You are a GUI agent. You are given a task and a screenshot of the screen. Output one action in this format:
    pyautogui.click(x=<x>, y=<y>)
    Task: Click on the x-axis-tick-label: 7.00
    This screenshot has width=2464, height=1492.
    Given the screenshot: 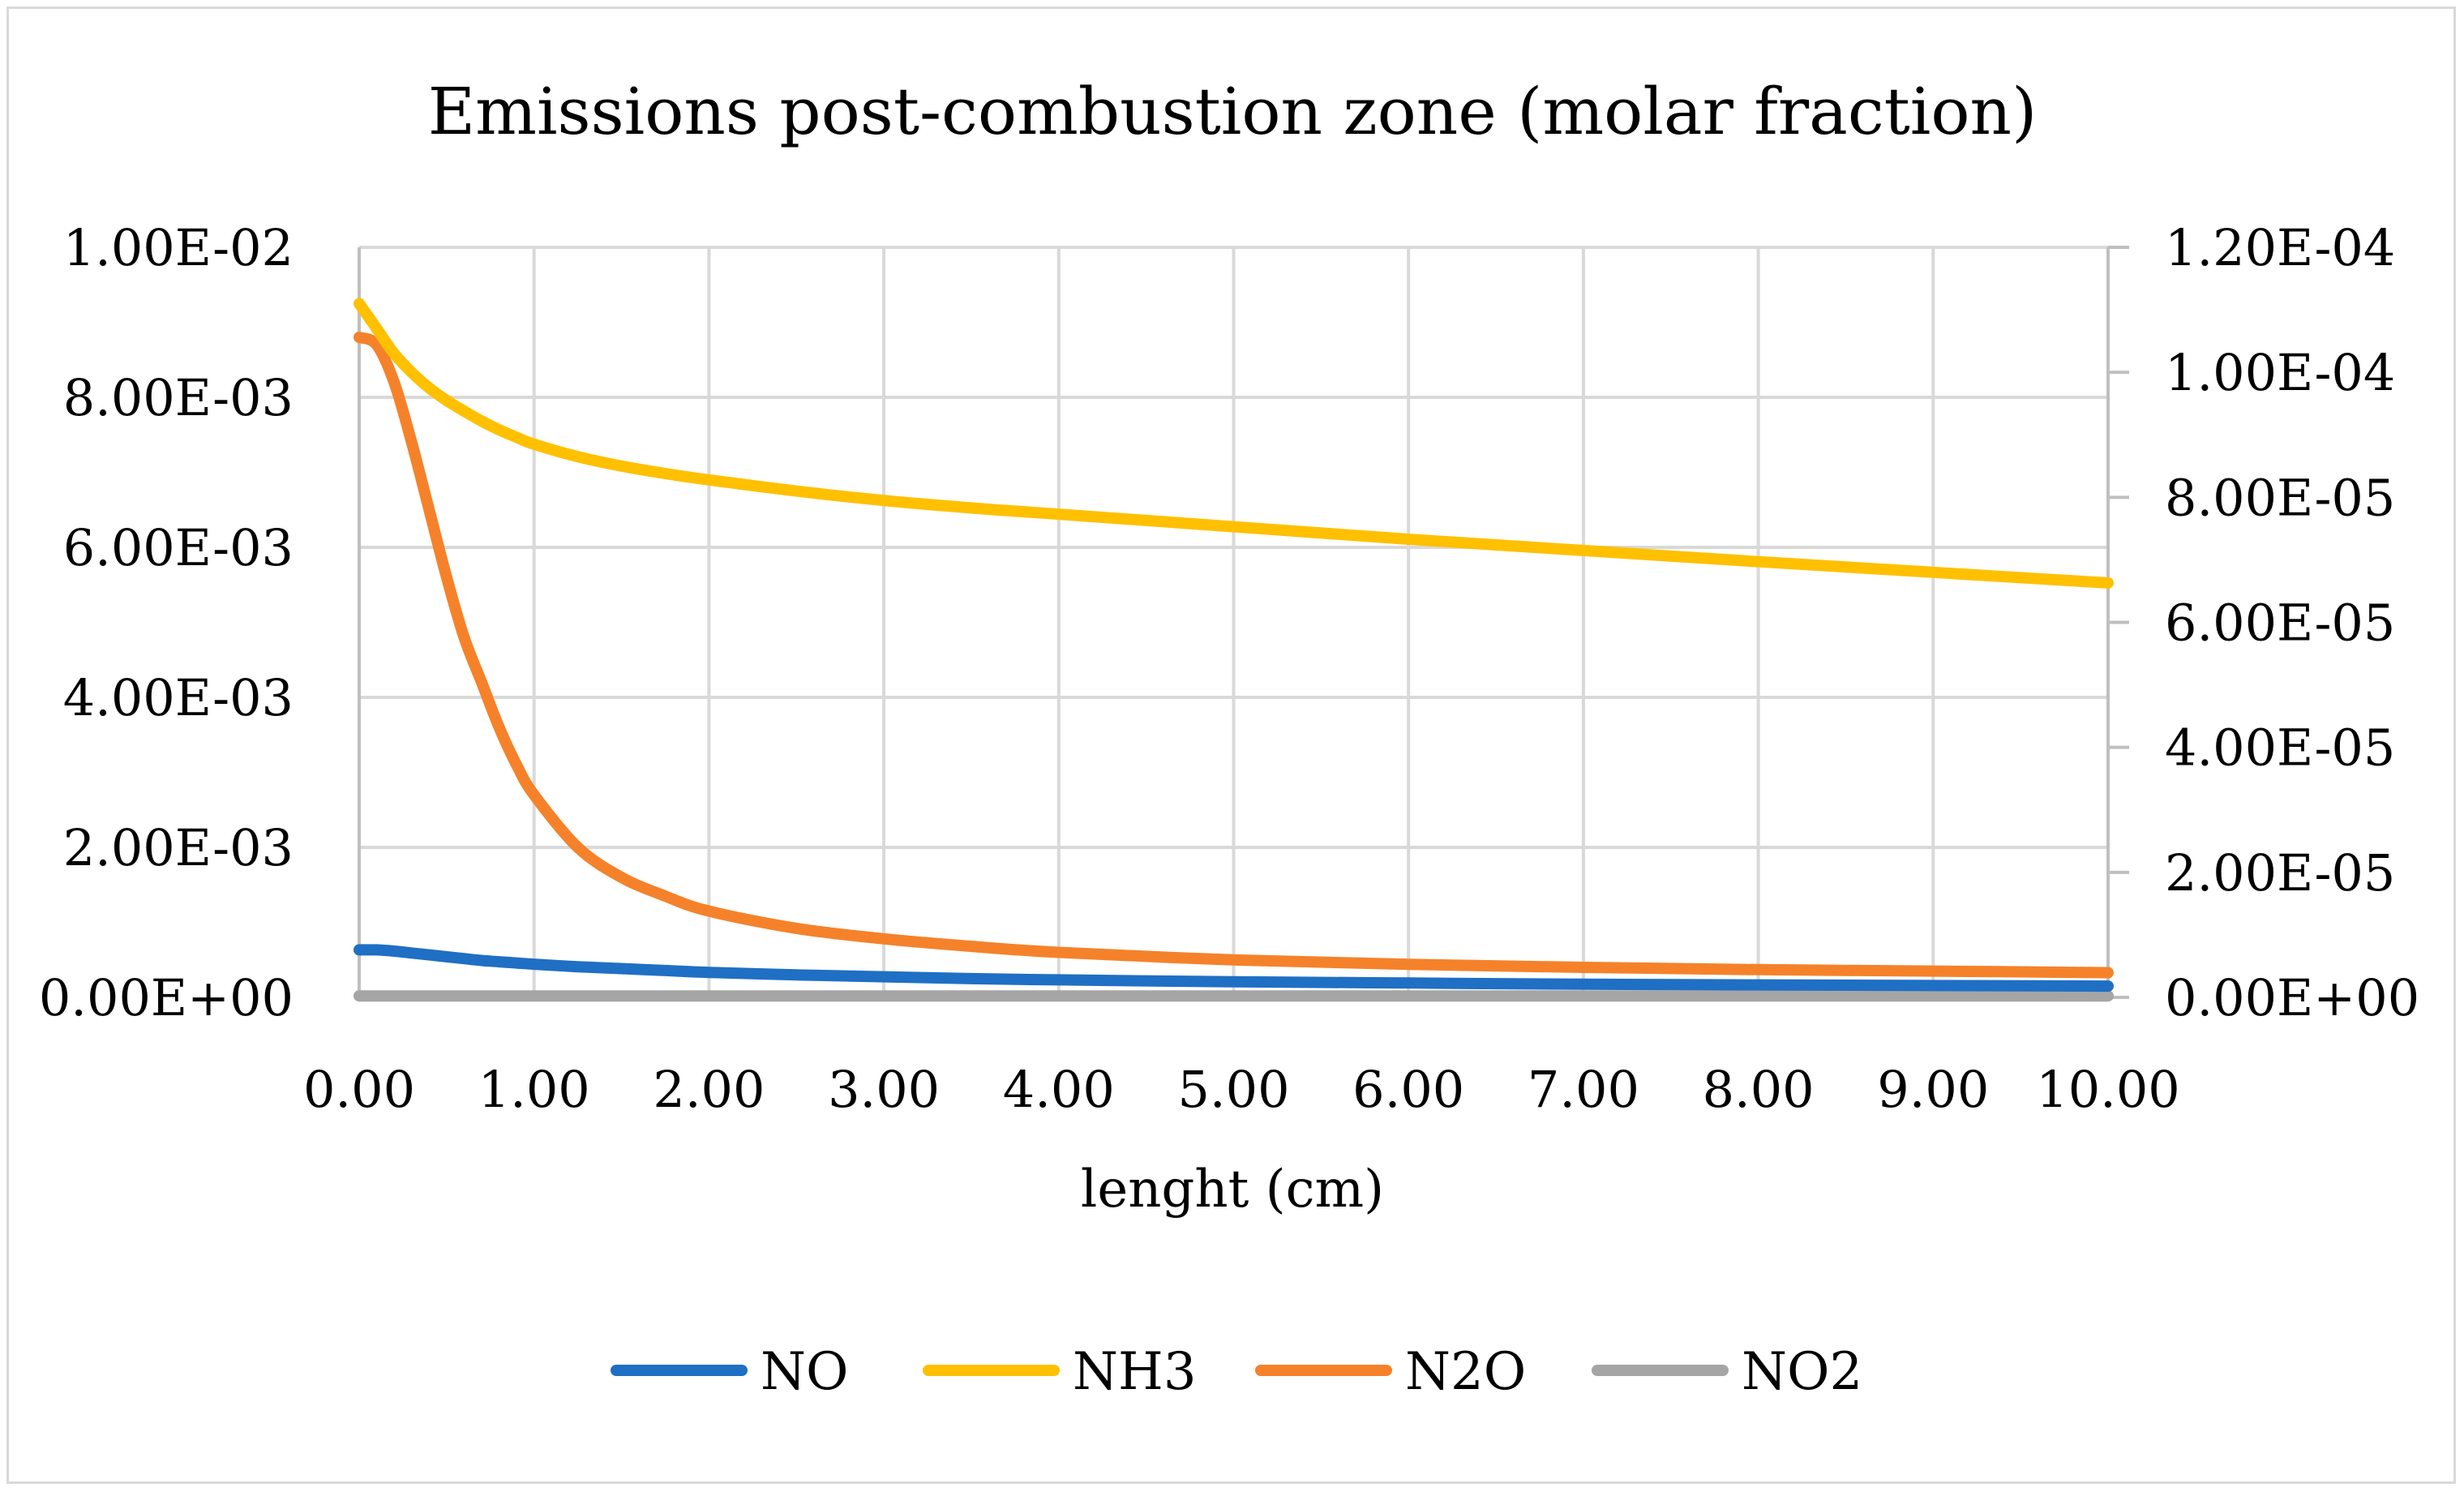 What is the action you would take?
    pyautogui.click(x=1583, y=1089)
    